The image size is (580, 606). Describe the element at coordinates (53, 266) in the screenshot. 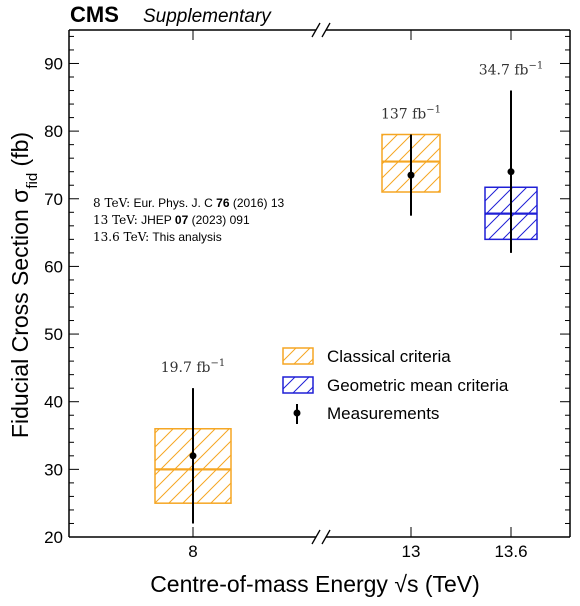

I see `y-tick-label: 60` at that location.